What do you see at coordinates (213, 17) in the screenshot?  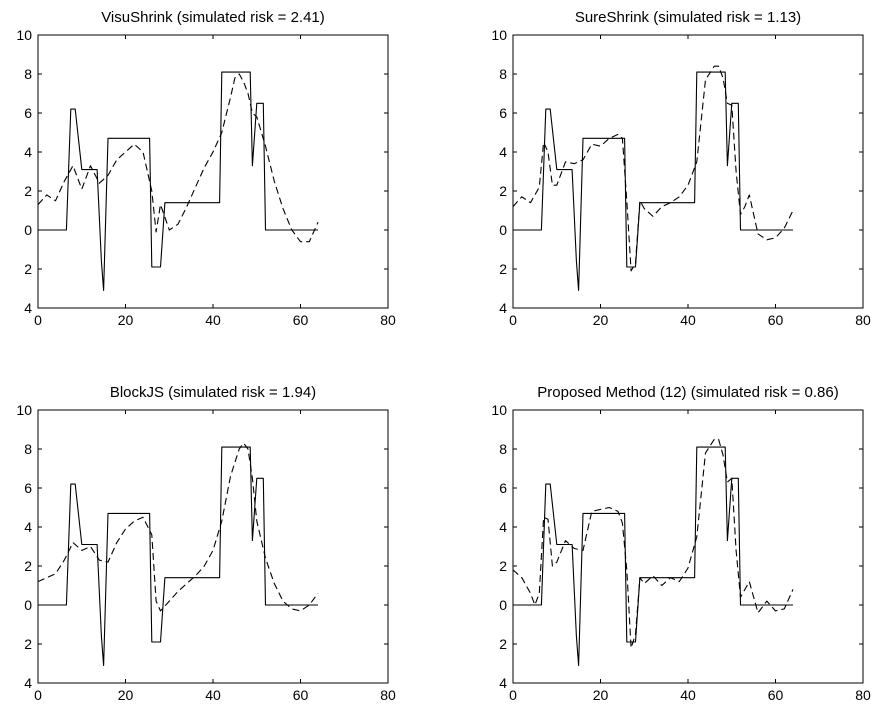 I see `chart-title: VisuShrink (simulated risk = 2.41)` at bounding box center [213, 17].